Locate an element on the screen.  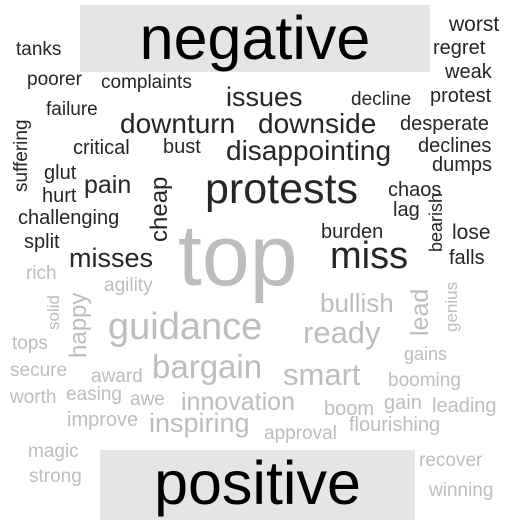
word-lag: lag is located at coordinates (406, 210).